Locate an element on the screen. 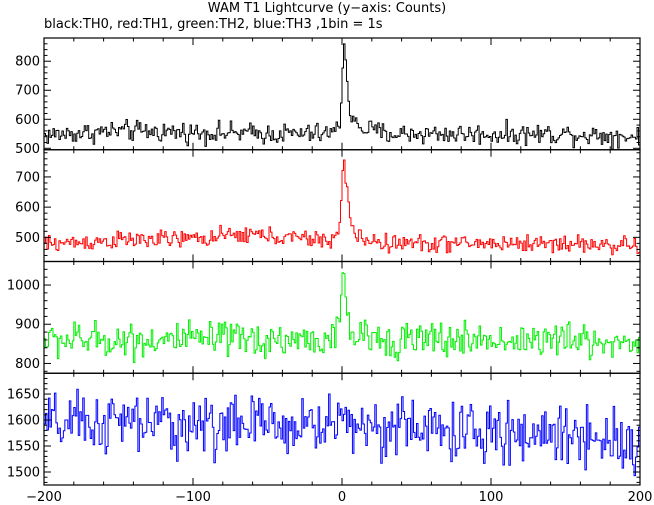 The image size is (654, 505). y-tick-label: 1550 is located at coordinates (23, 447).